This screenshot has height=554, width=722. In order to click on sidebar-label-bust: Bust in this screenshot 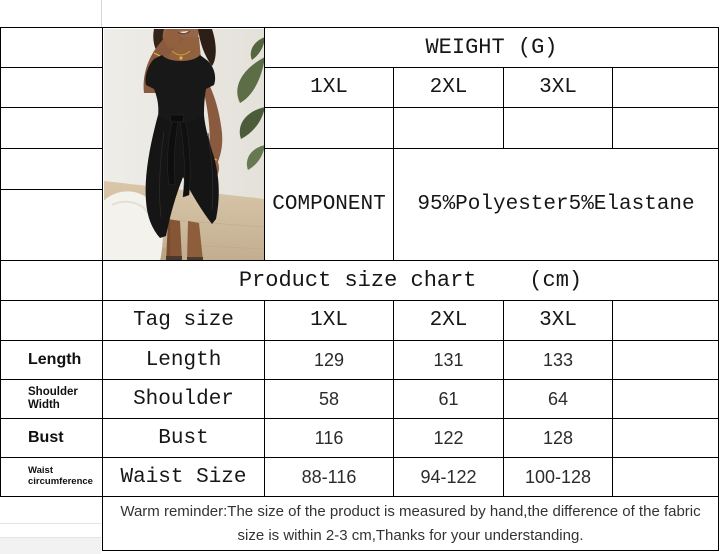, I will do `click(51, 438)`.